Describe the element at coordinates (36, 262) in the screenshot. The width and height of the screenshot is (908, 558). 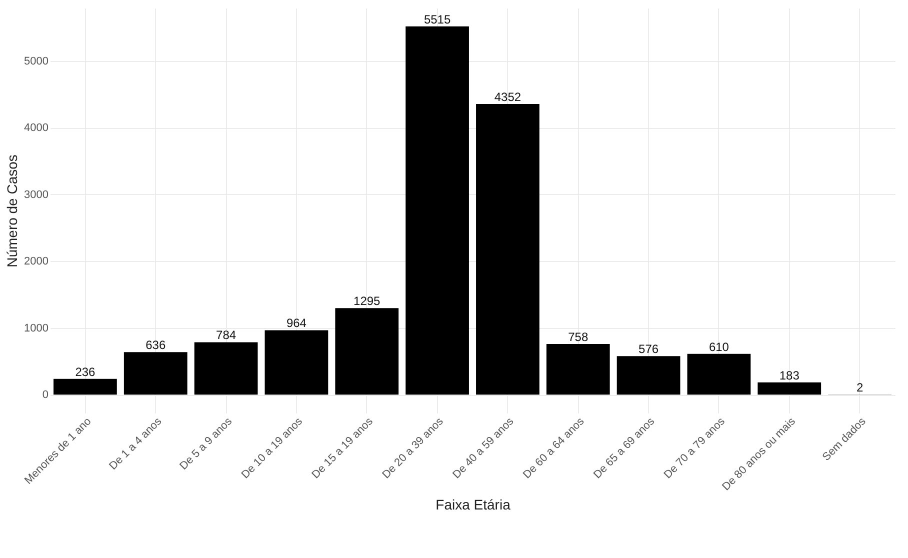
I see `y-tick-label: 2000` at that location.